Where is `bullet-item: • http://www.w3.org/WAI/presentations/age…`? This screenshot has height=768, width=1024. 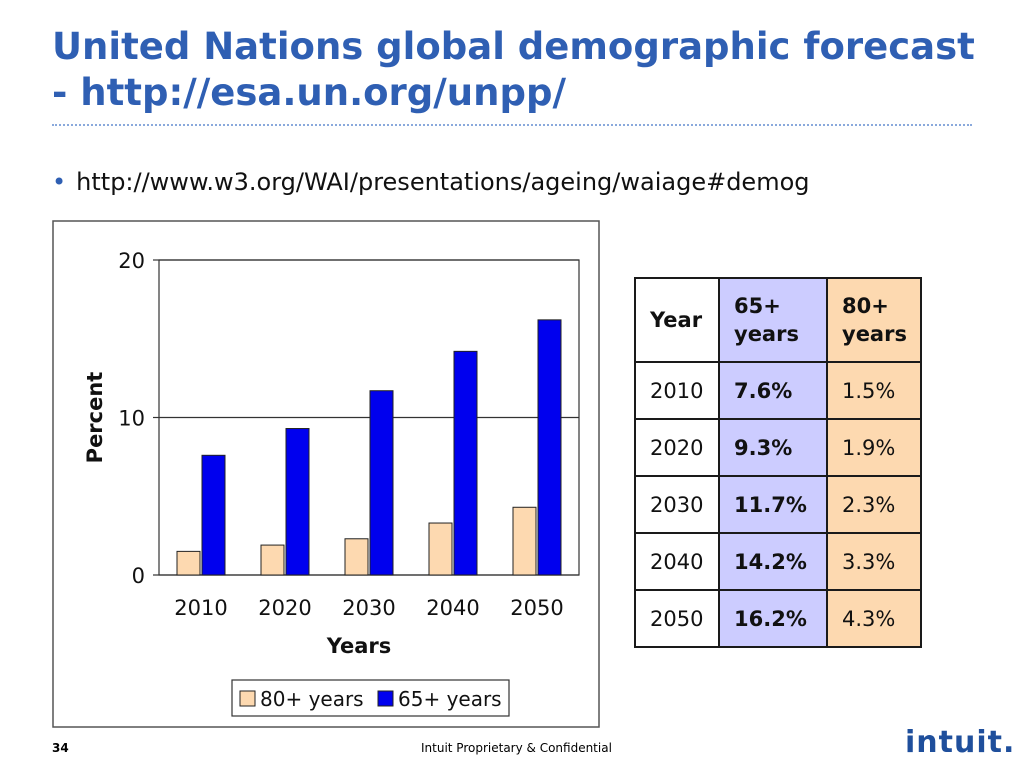 bullet-item: • http://www.w3.org/WAI/presentations/age… is located at coordinates (431, 182).